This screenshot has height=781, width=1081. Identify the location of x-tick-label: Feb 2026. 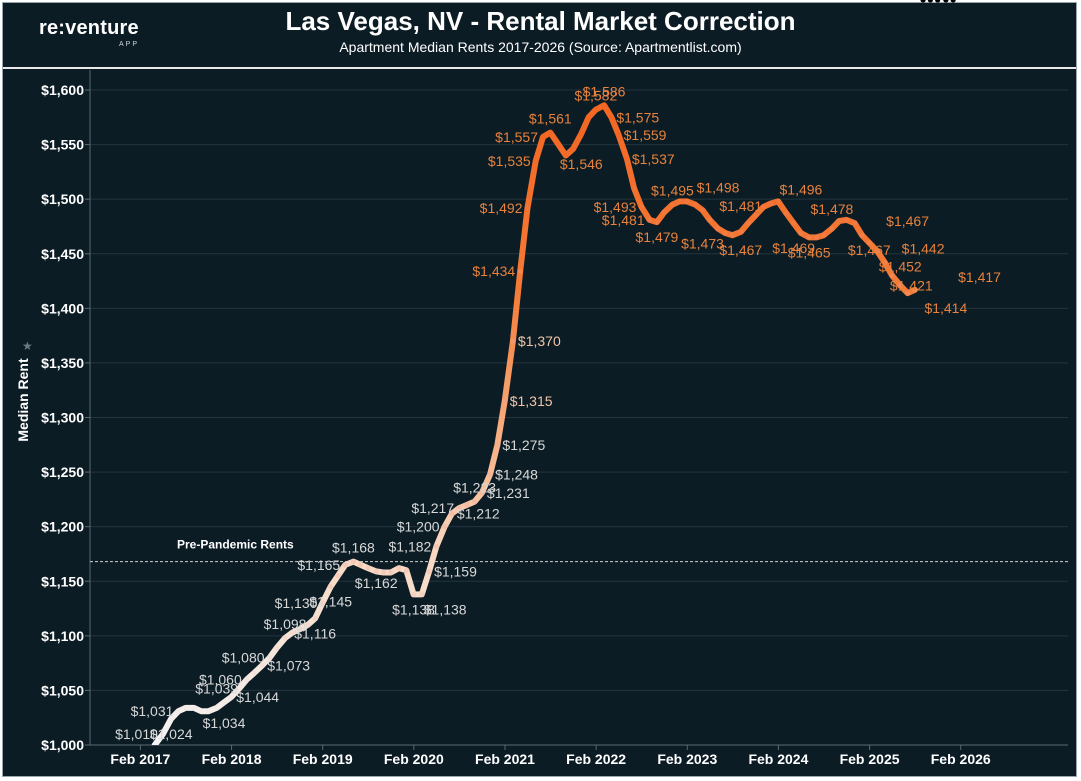
(961, 759).